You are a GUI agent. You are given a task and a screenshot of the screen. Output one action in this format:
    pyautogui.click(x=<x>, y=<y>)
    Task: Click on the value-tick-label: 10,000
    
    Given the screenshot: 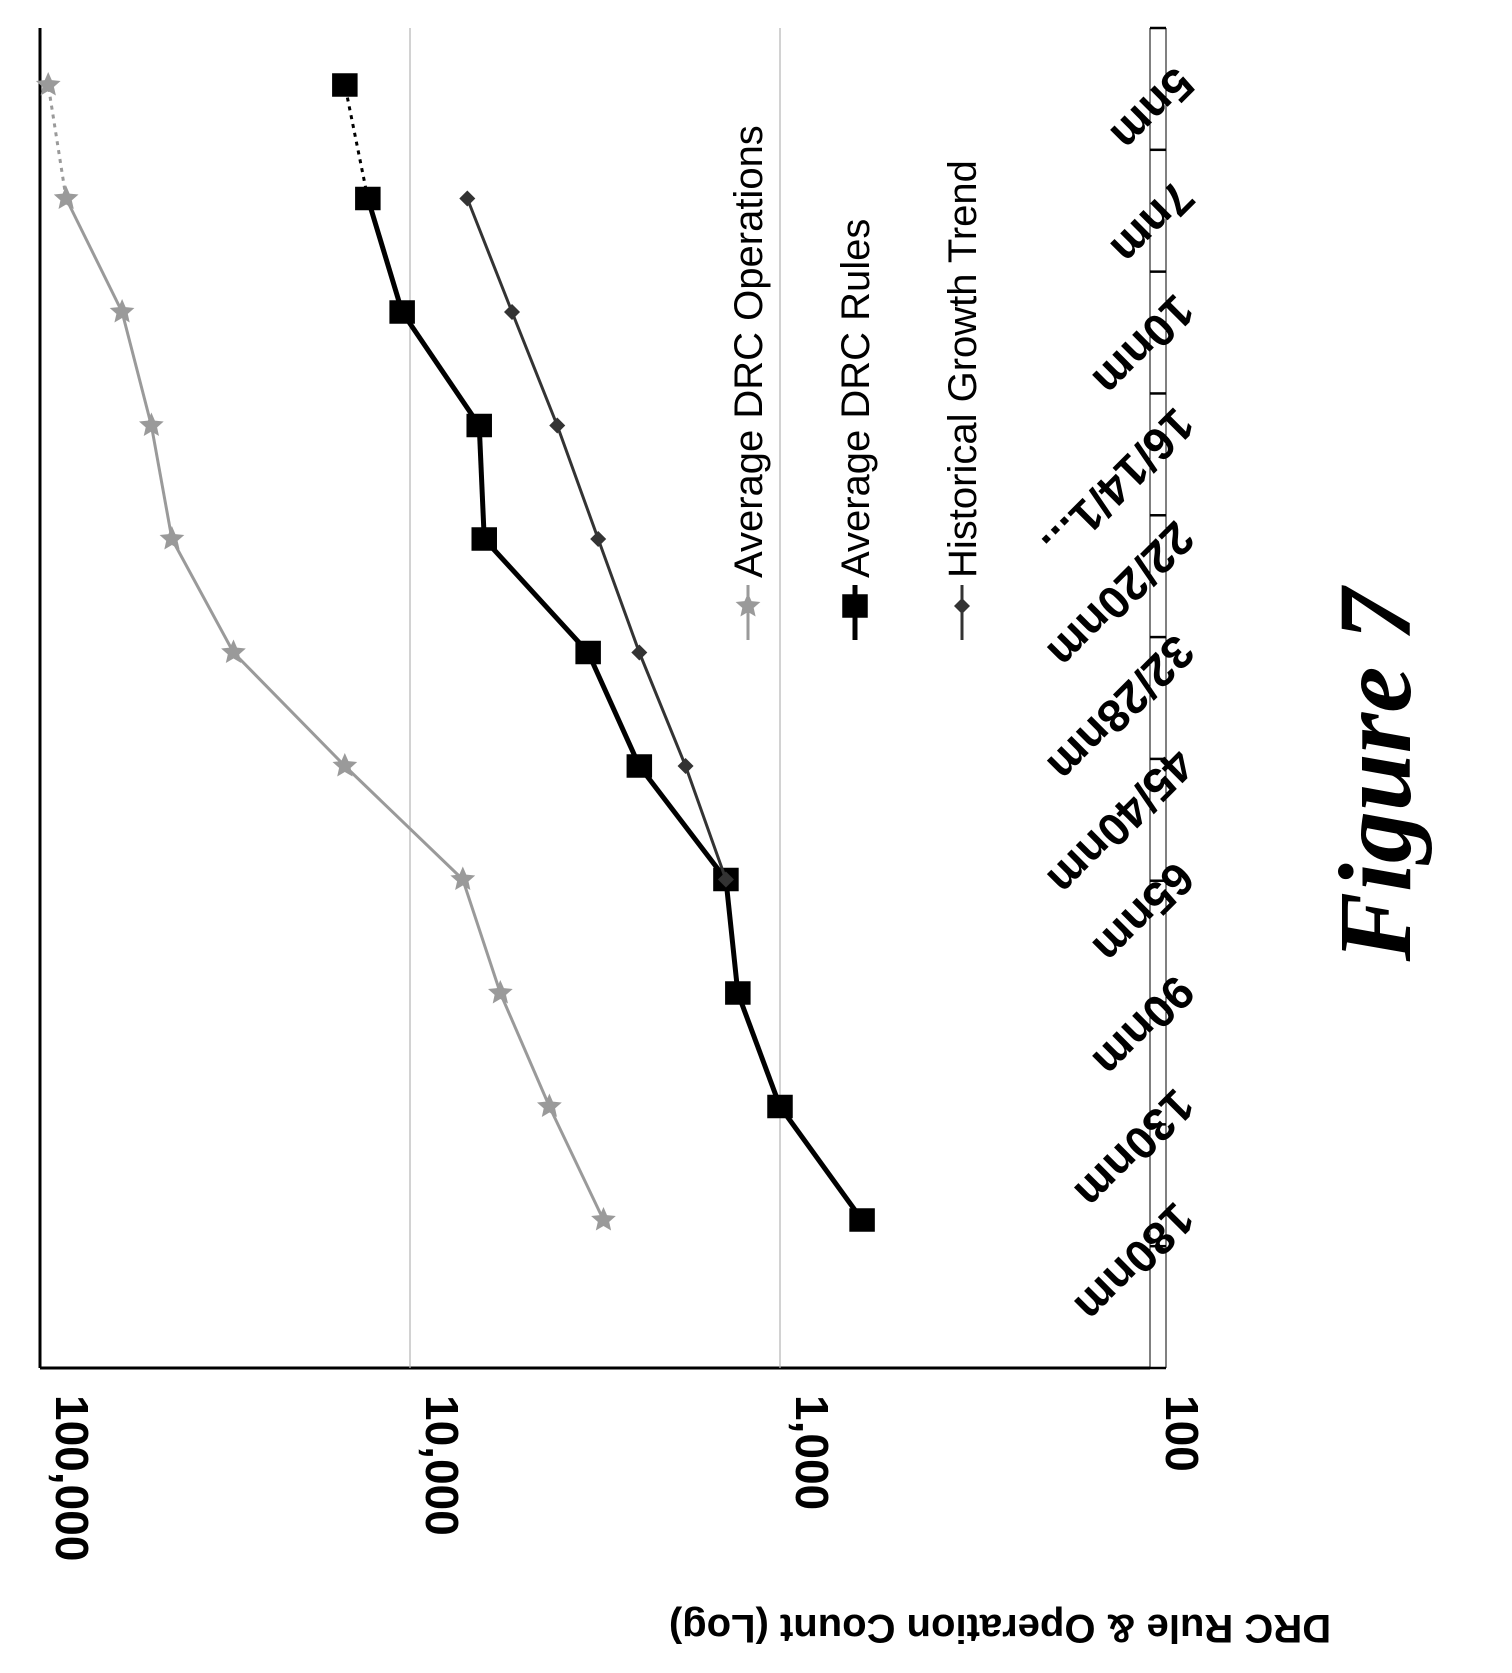 What is the action you would take?
    pyautogui.click(x=442, y=1465)
    